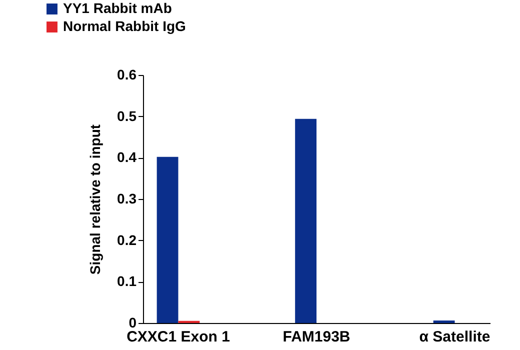 This screenshot has height=350, width=520. What do you see at coordinates (95, 199) in the screenshot?
I see `y-axis-title: Signal relative to input` at bounding box center [95, 199].